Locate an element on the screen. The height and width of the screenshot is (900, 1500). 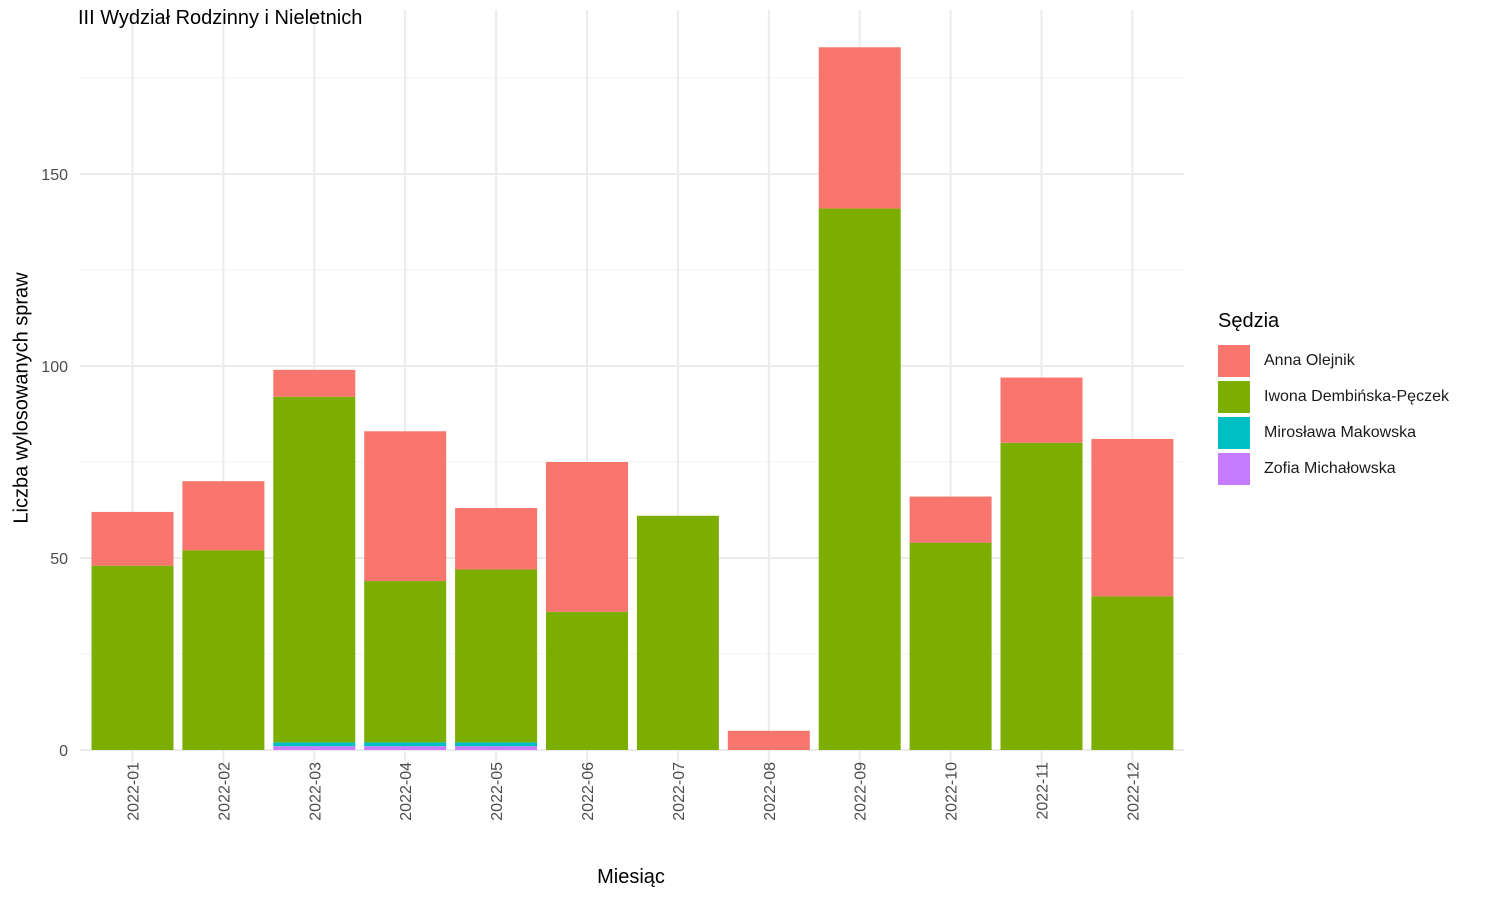
y-tick-label: 50 is located at coordinates (59, 559).